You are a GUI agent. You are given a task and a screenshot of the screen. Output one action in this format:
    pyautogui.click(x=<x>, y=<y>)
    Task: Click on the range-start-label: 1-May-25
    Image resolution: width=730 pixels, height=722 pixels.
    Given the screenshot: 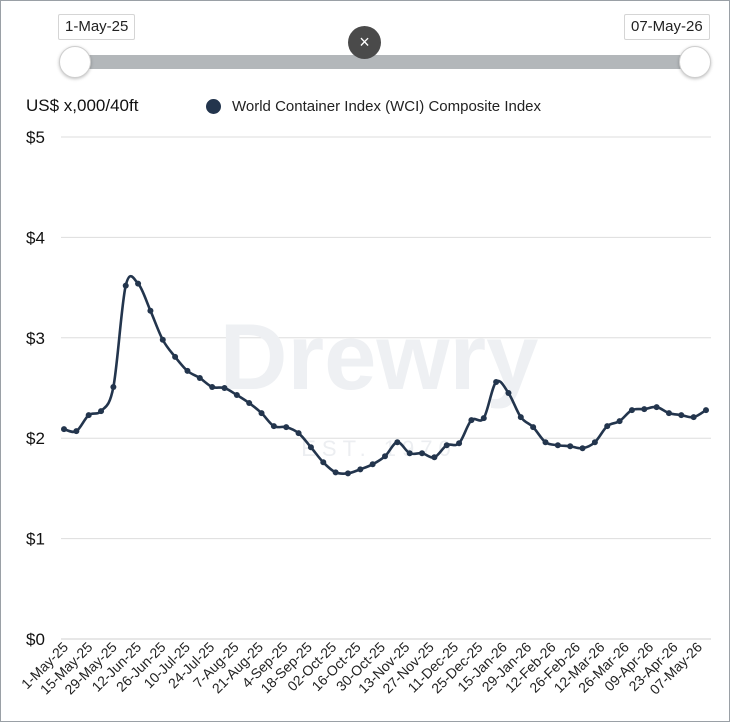 What is the action you would take?
    pyautogui.click(x=97, y=27)
    